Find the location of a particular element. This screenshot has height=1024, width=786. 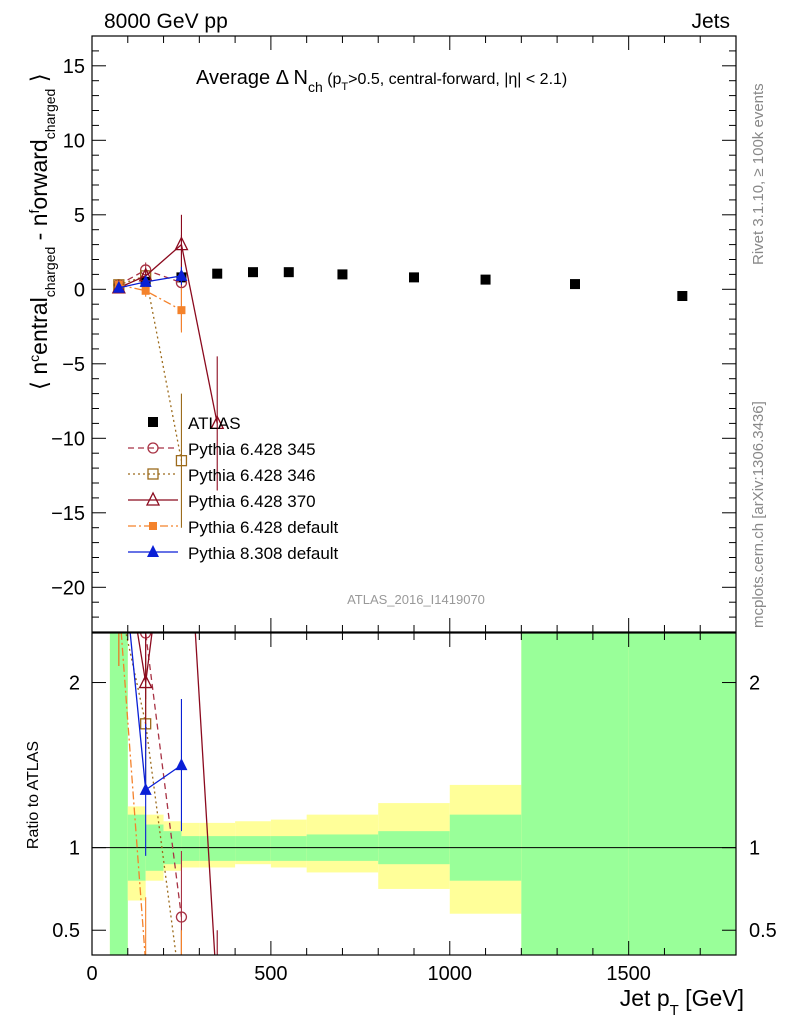

ratio-line-p370 is located at coordinates (176, 794).